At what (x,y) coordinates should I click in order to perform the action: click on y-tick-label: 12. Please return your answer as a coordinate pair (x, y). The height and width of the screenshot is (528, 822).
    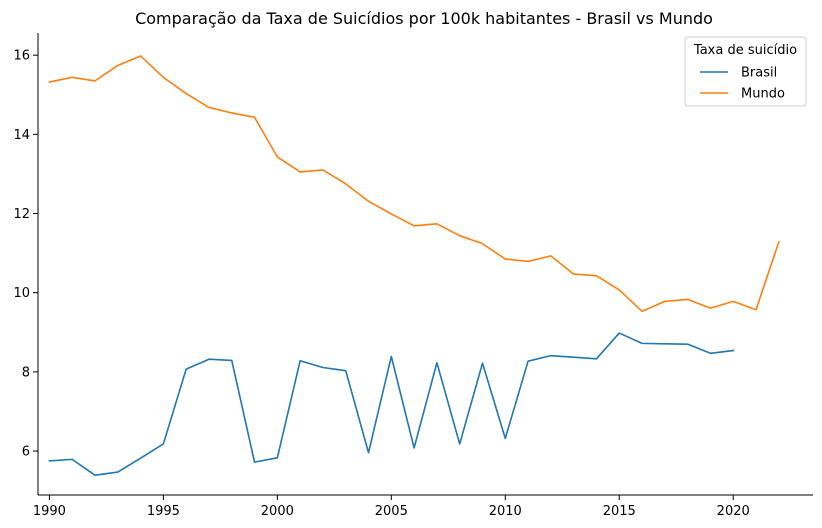
    Looking at the image, I should click on (21, 214).